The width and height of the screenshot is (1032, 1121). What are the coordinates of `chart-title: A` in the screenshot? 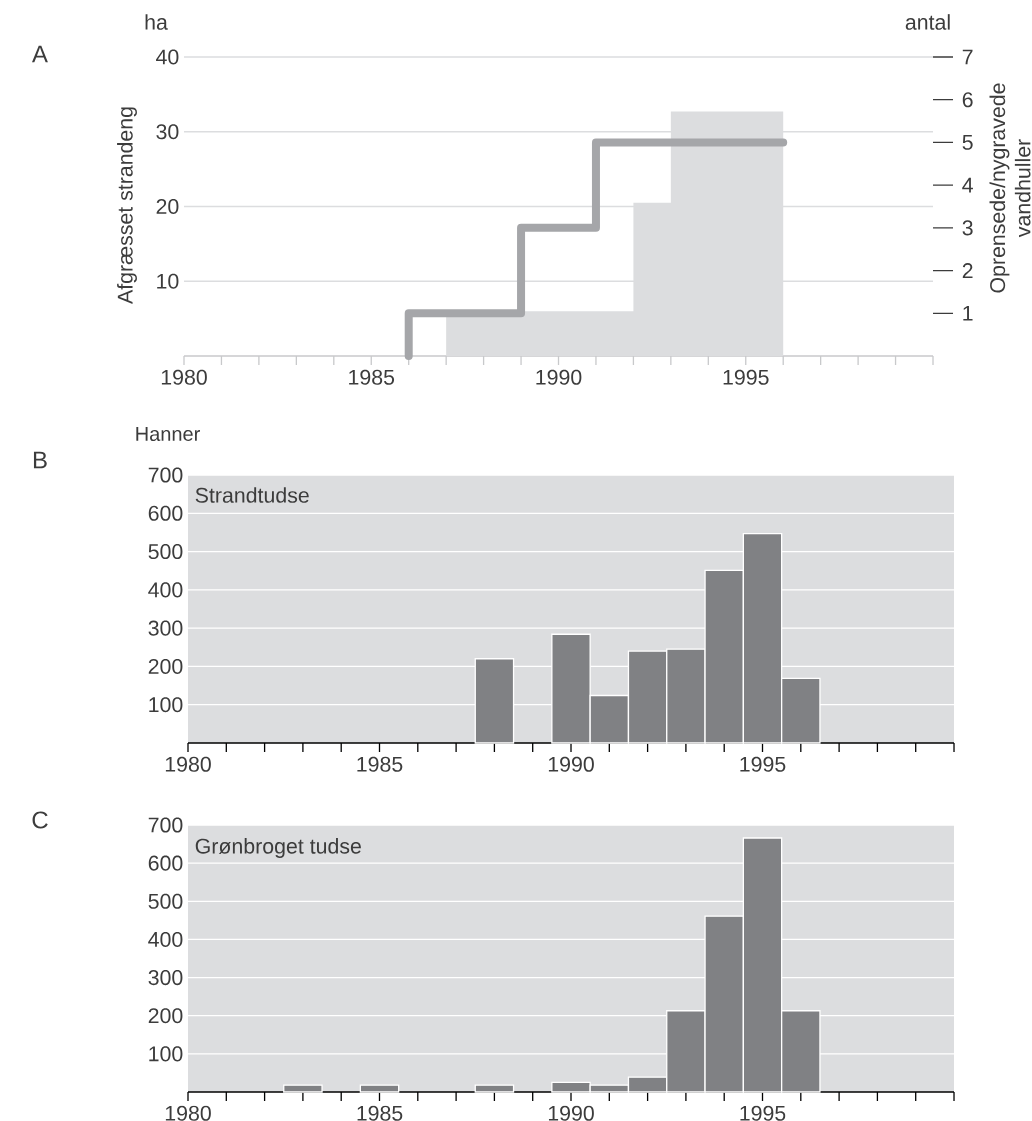 It's located at (40, 54).